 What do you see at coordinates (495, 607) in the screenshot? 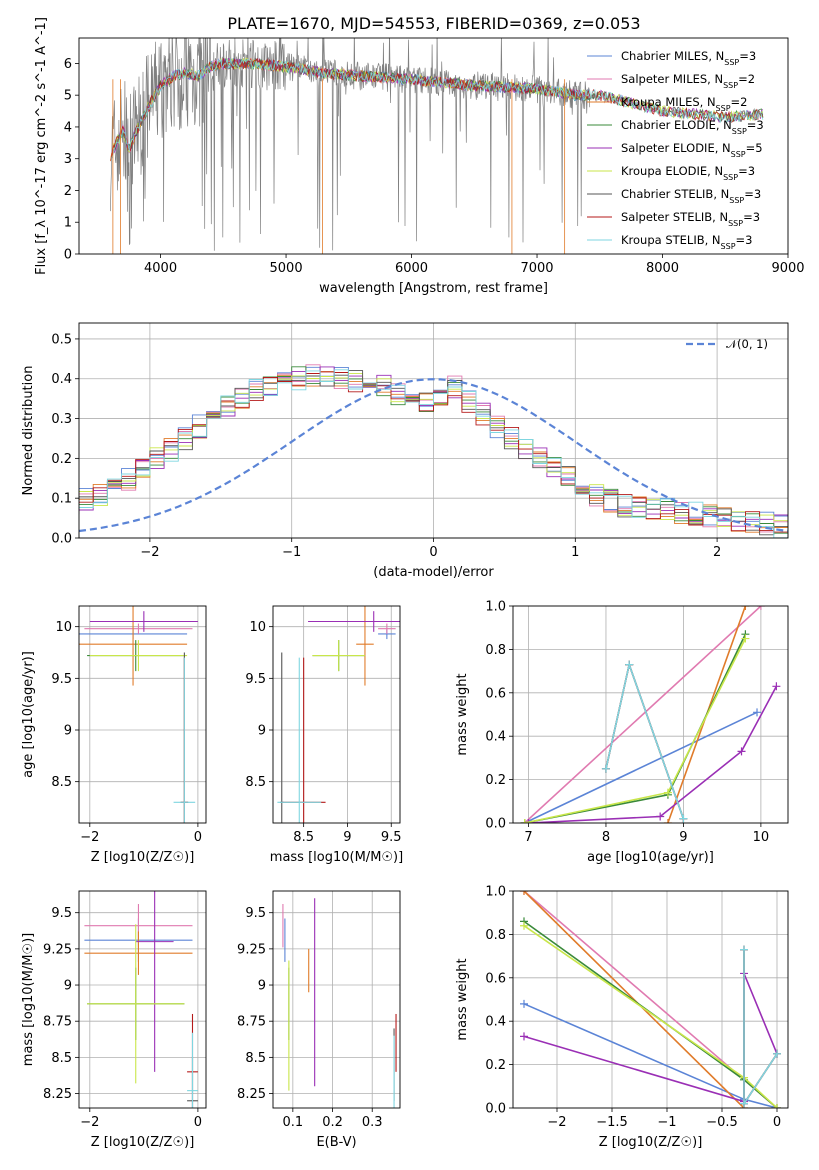
I see `y-tick-label: 1.0` at bounding box center [495, 607].